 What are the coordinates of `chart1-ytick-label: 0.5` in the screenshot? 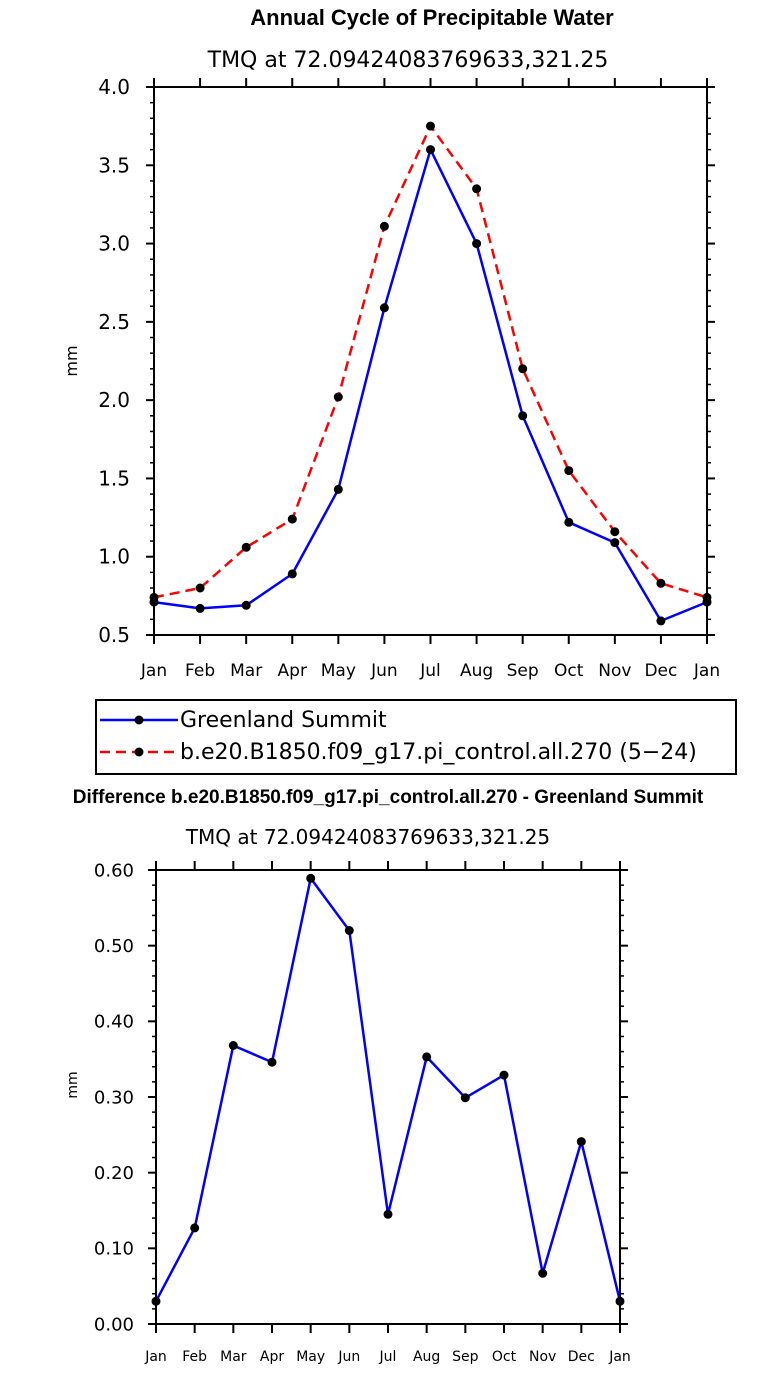 It's located at (114, 635).